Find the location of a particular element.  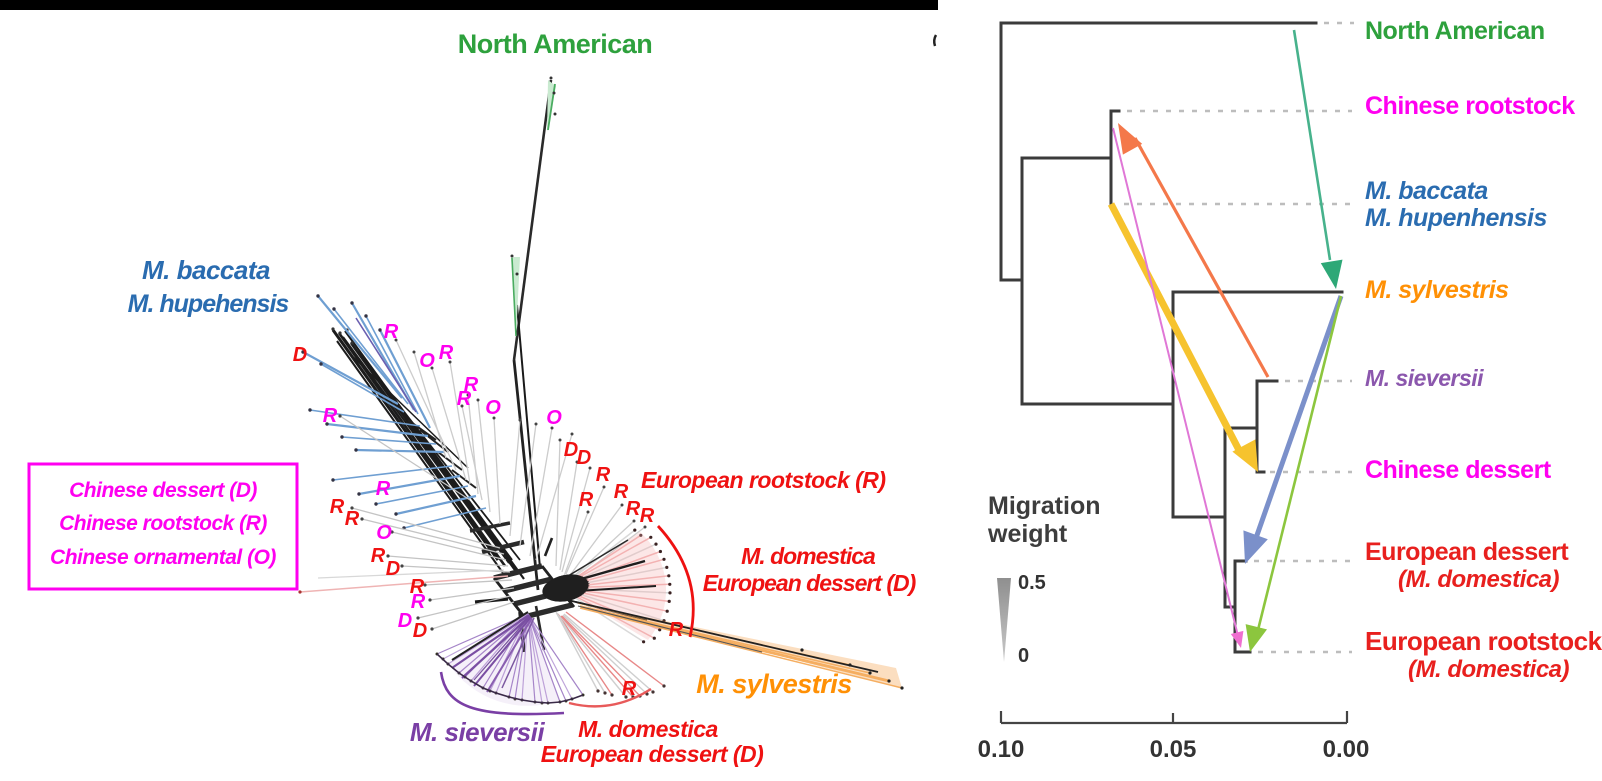

svg-text: European dessert is located at coordinates (1467, 552).